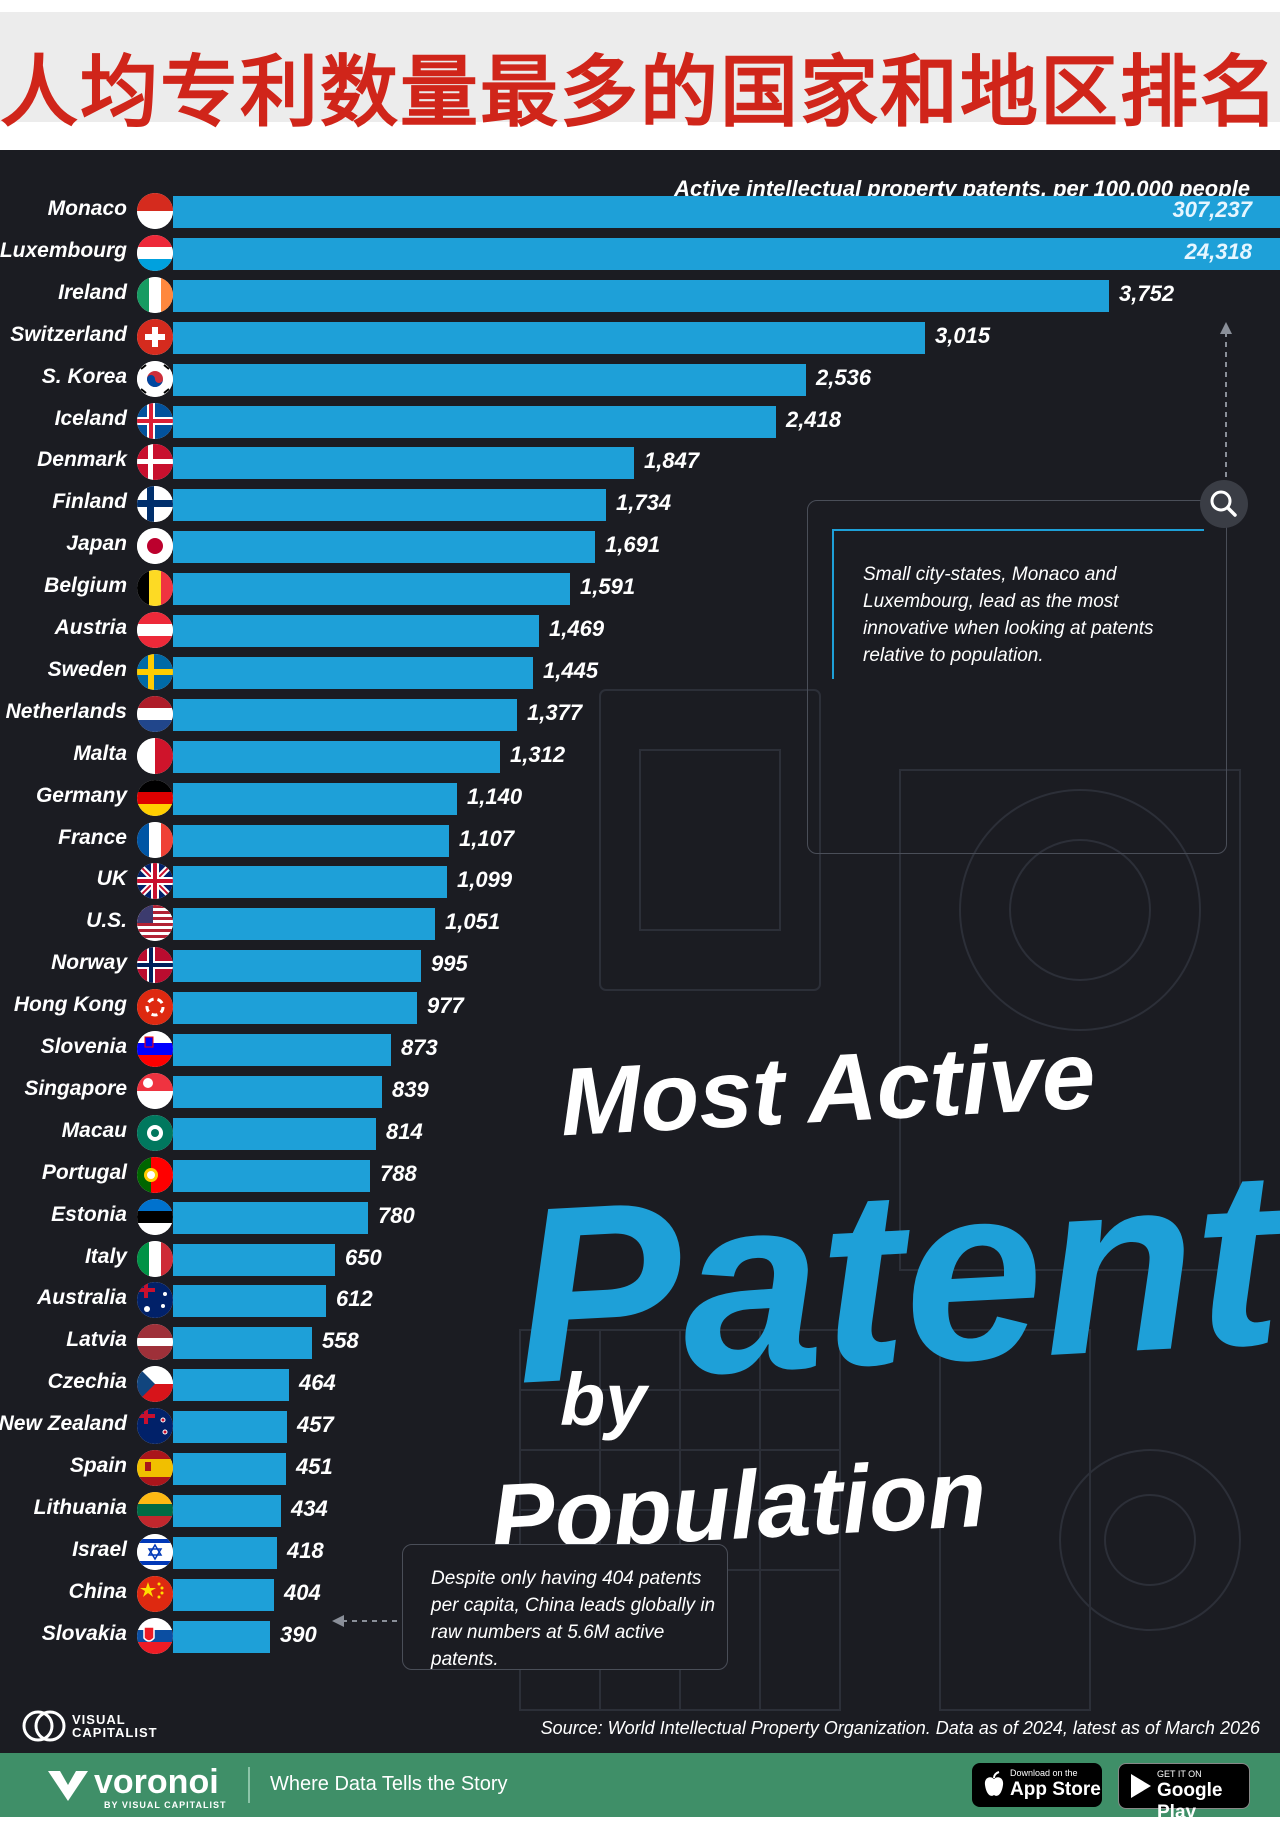 The image size is (1280, 1824). What do you see at coordinates (155, 881) in the screenshot?
I see `uk-flag-icon` at bounding box center [155, 881].